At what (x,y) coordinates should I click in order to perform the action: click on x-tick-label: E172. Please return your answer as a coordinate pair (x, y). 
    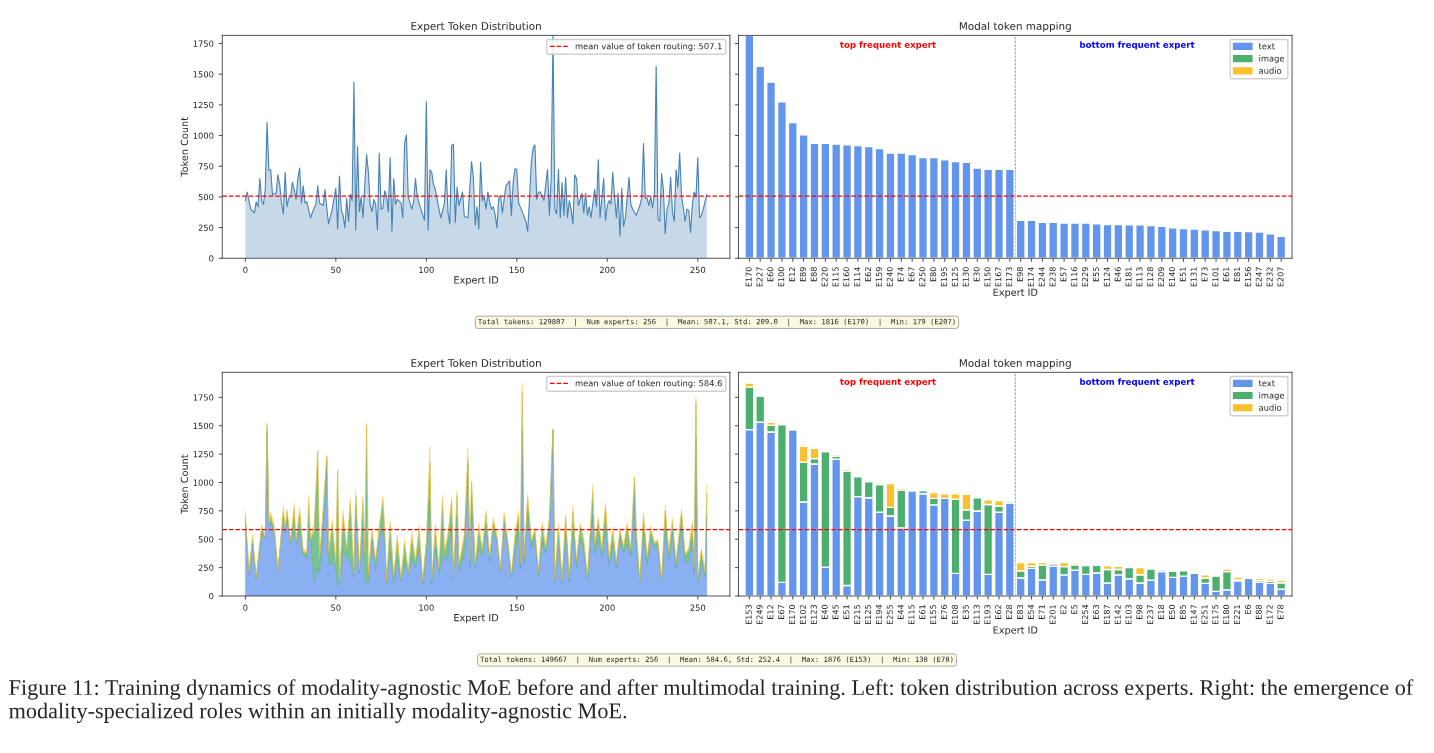
    Looking at the image, I should click on (1269, 615).